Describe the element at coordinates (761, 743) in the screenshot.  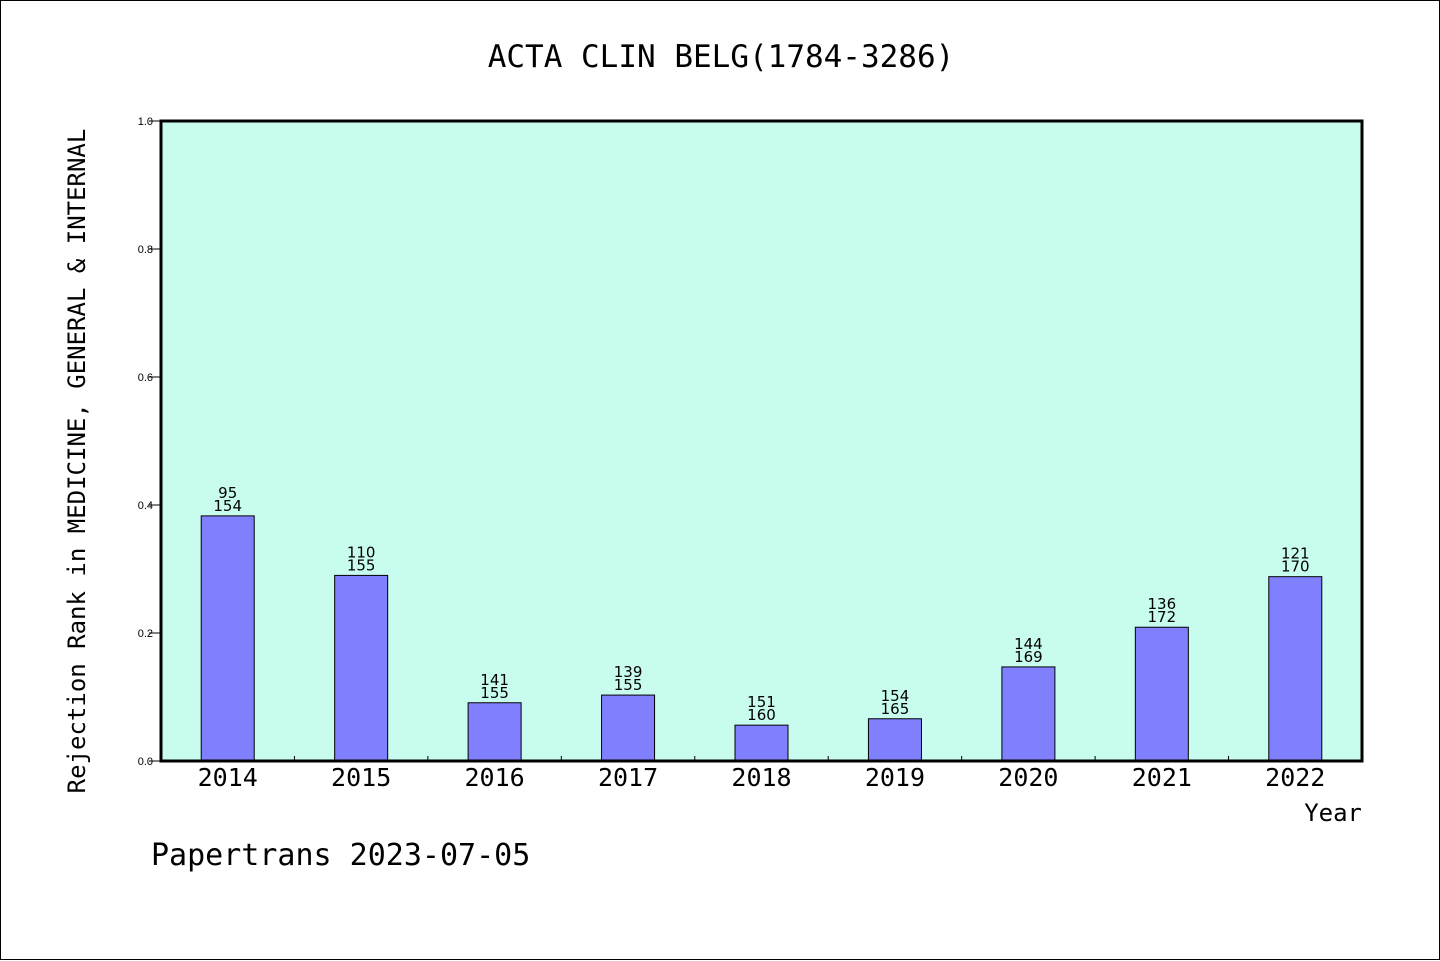
I see `bar-2018` at that location.